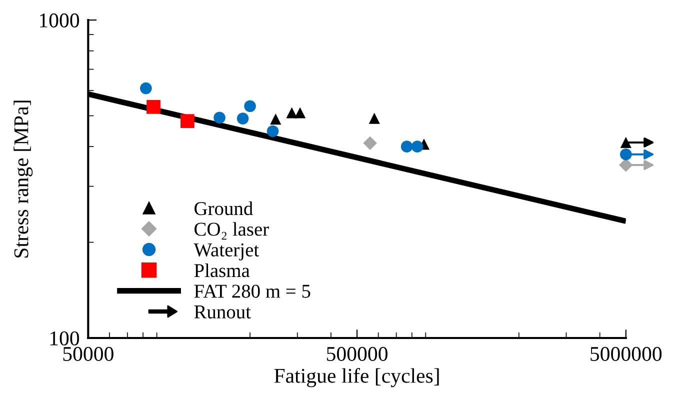 The height and width of the screenshot is (414, 673). What do you see at coordinates (65, 338) in the screenshot?
I see `y-tick-label: 100` at bounding box center [65, 338].